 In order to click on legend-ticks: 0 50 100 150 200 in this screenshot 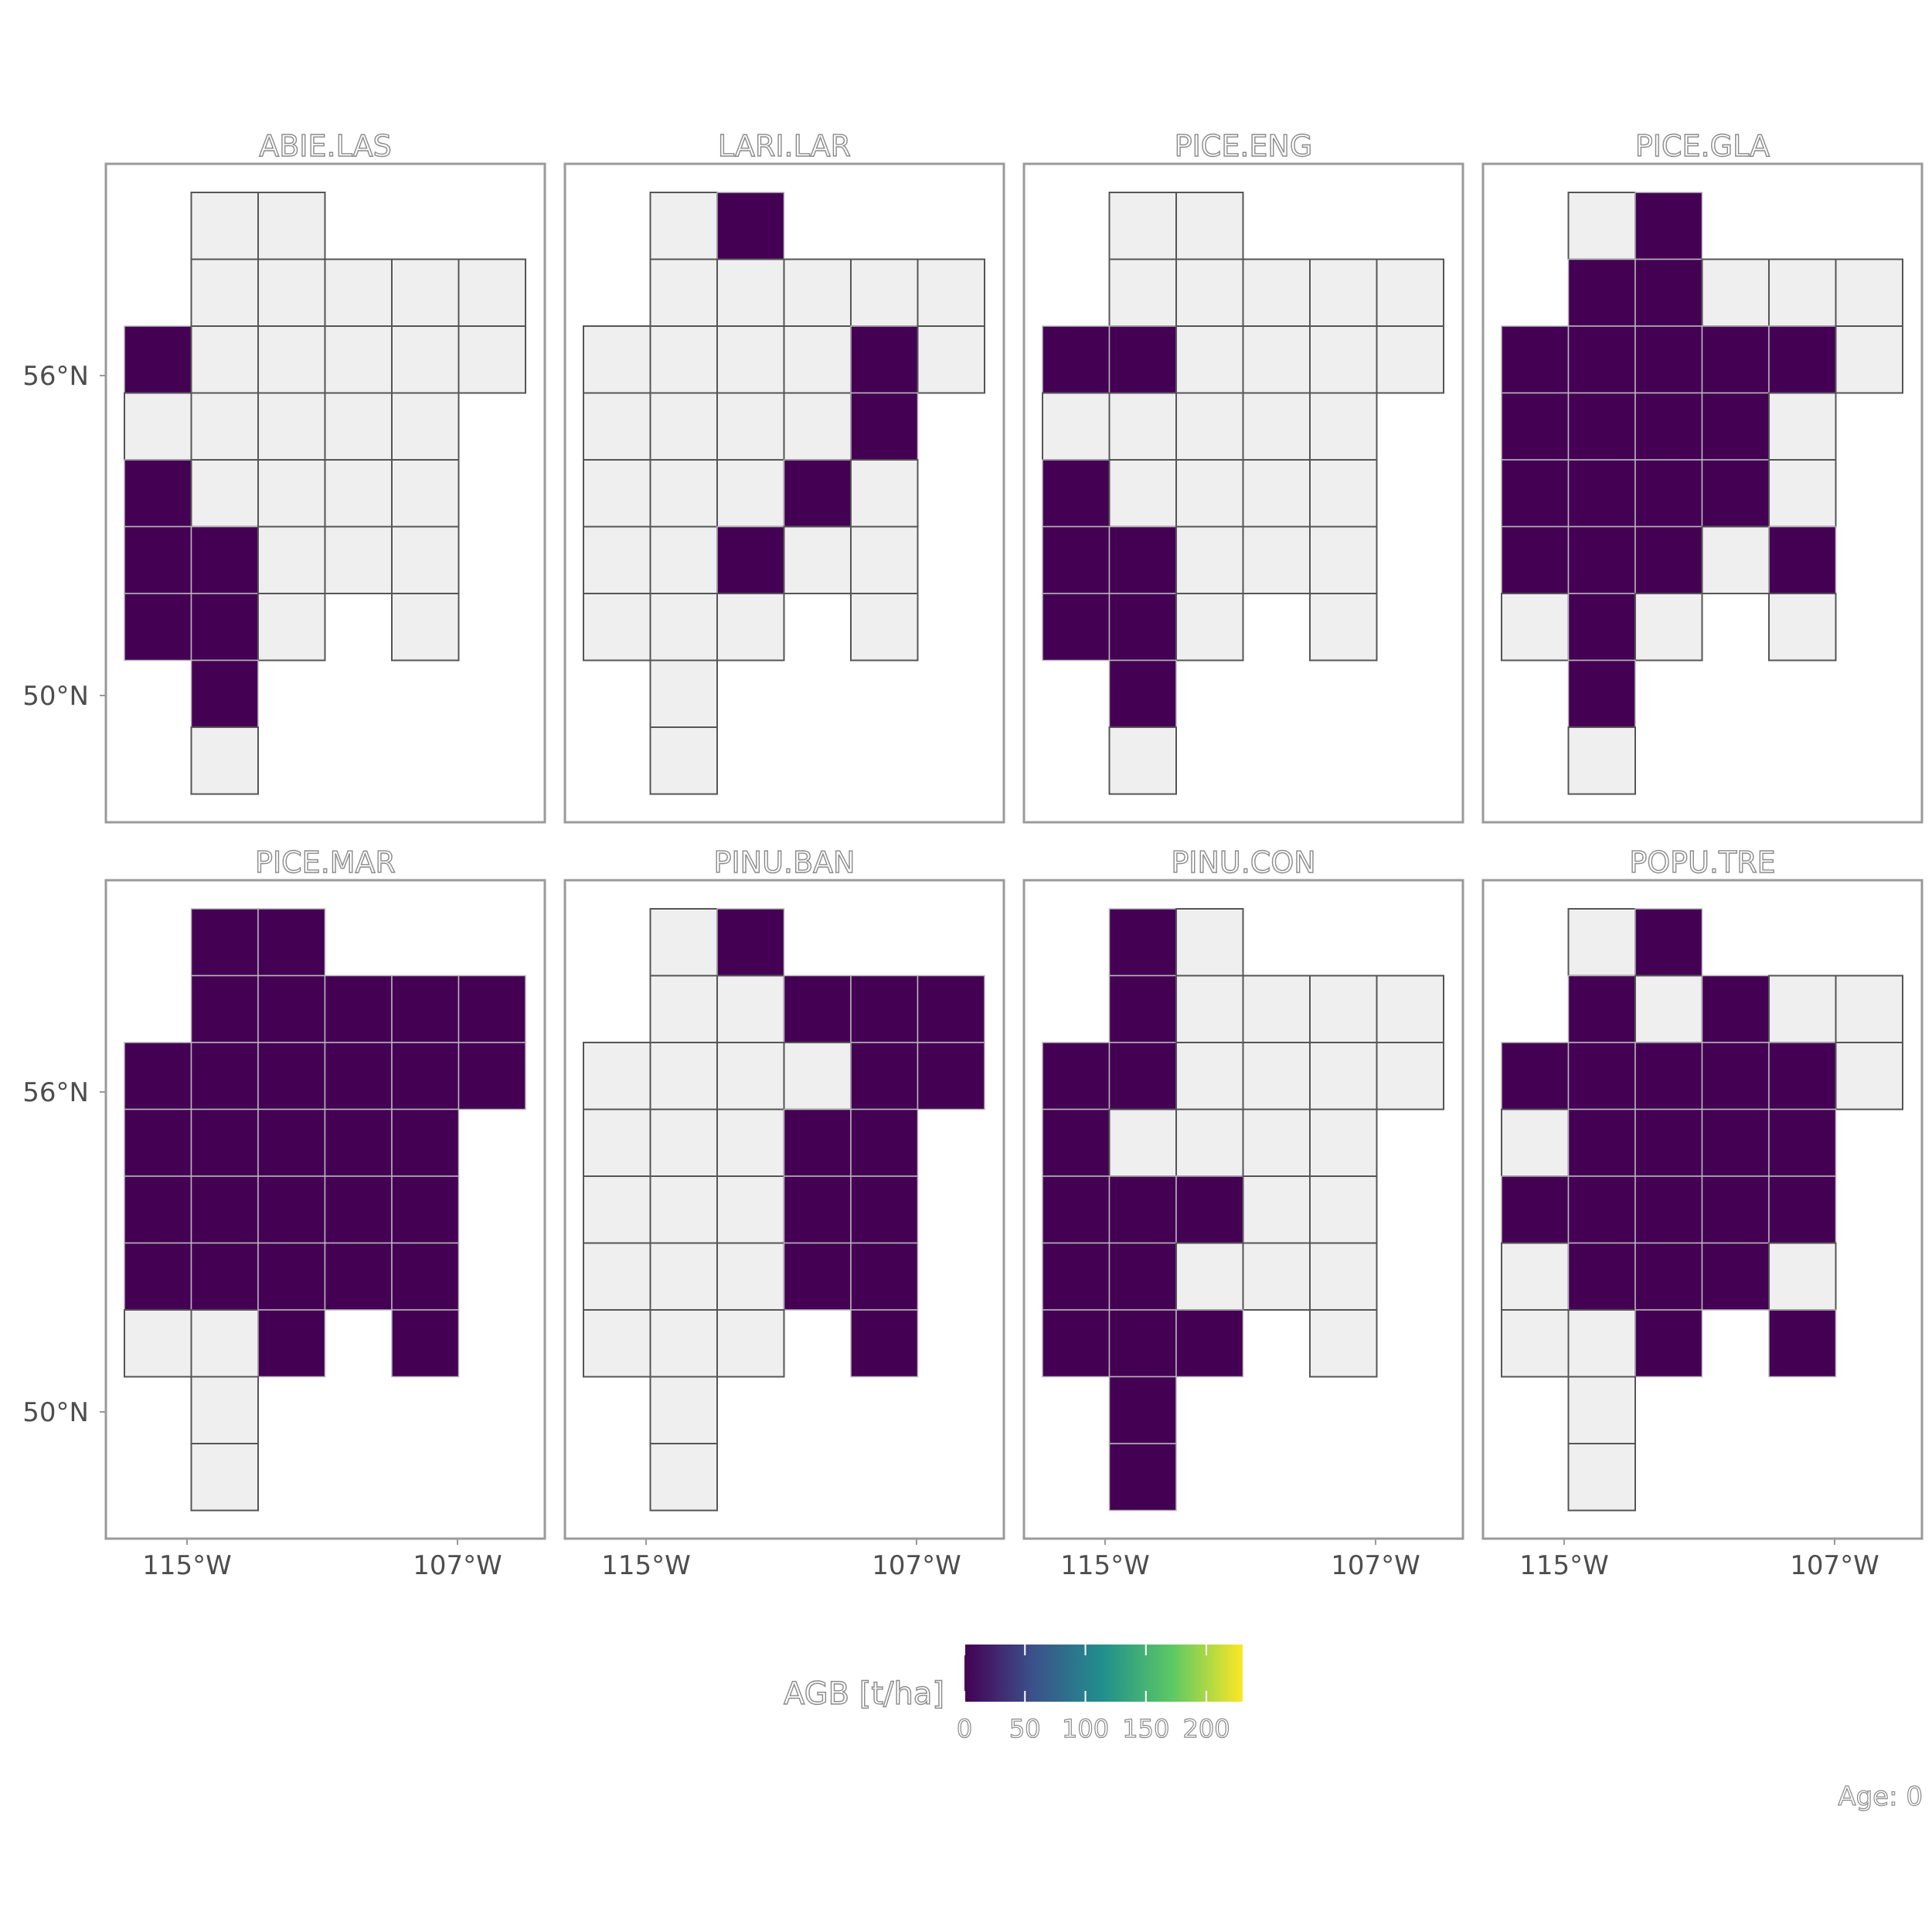, I will do `click(1093, 1695)`.